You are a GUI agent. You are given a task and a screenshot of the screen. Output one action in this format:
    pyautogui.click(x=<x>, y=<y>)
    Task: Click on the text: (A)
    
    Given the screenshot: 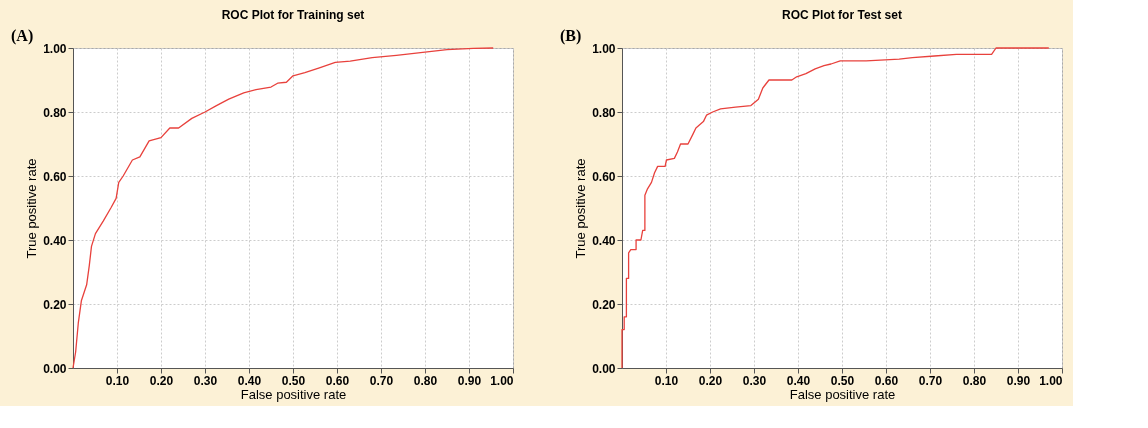 What is the action you would take?
    pyautogui.click(x=22, y=36)
    